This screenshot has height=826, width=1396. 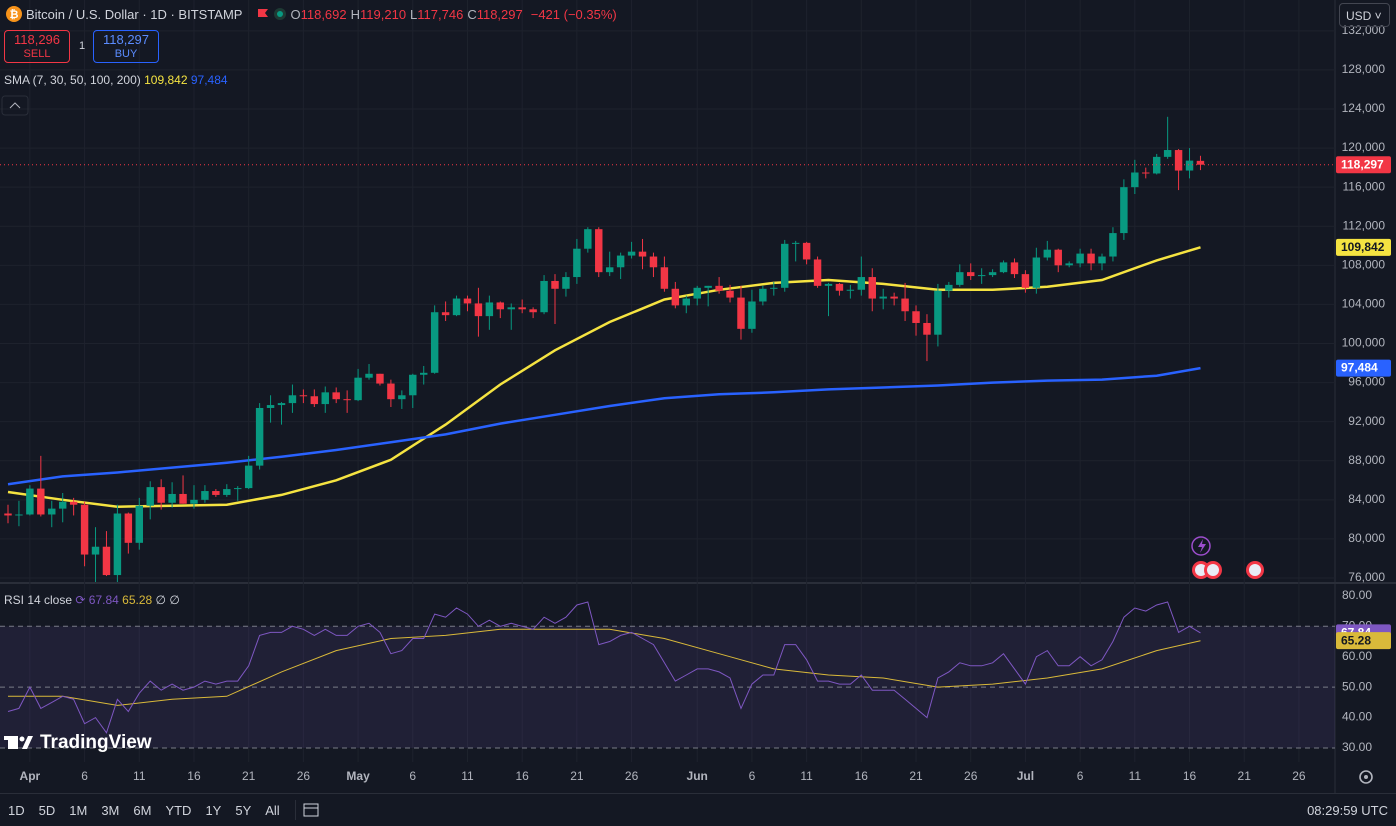 What do you see at coordinates (78, 810) in the screenshot?
I see `range-button: 1M` at bounding box center [78, 810].